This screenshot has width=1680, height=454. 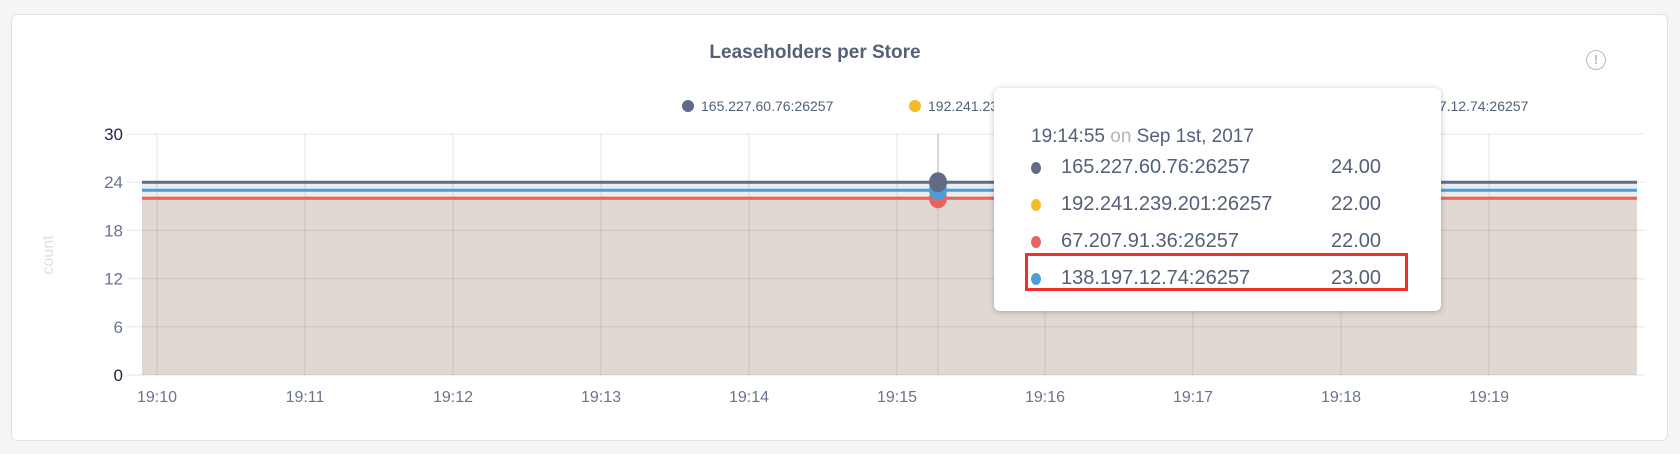 I want to click on highlight-box, so click(x=1216, y=272).